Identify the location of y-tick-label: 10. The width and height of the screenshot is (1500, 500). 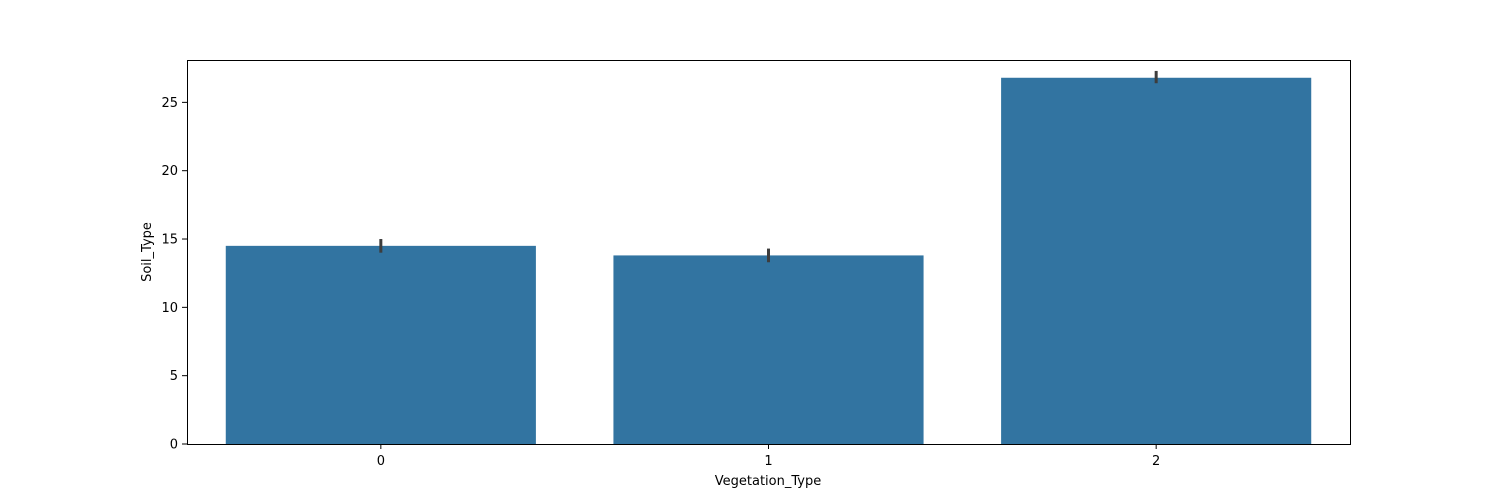
(169, 308).